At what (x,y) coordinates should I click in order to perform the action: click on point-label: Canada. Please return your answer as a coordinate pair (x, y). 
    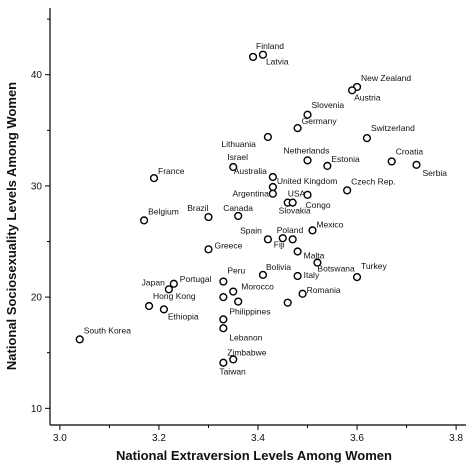
    Looking at the image, I should click on (238, 208).